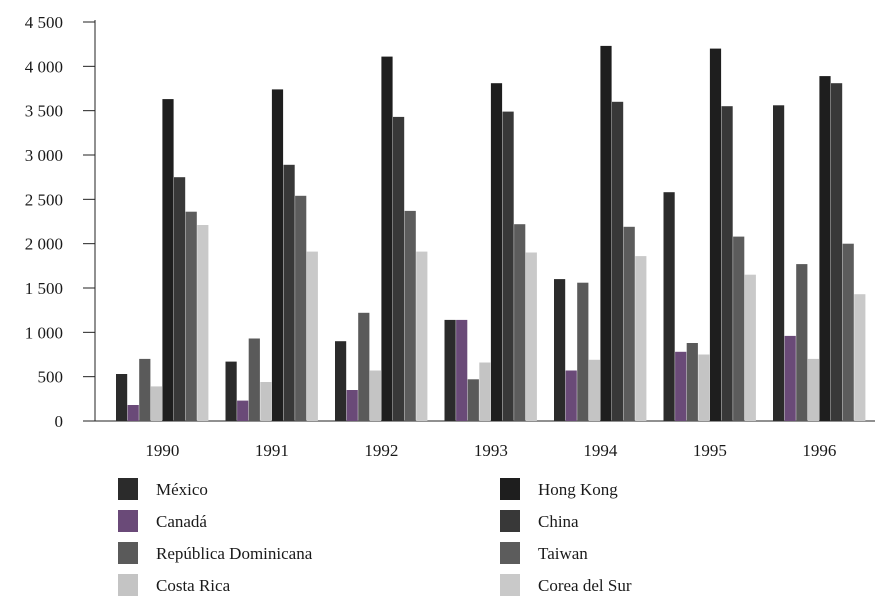 This screenshot has height=597, width=877. What do you see at coordinates (193, 585) in the screenshot?
I see `legend-label: Costa Rica` at bounding box center [193, 585].